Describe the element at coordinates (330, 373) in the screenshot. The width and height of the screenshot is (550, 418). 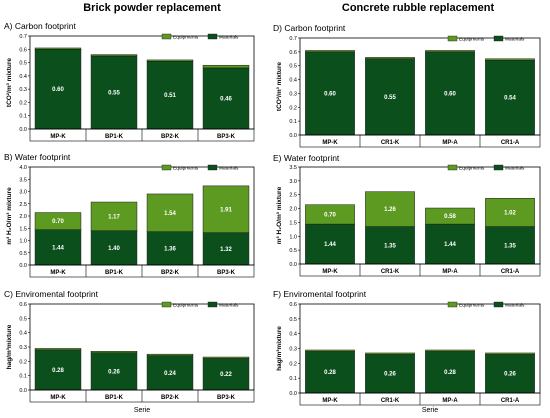
I see `data-label-materials: 0.28` at that location.